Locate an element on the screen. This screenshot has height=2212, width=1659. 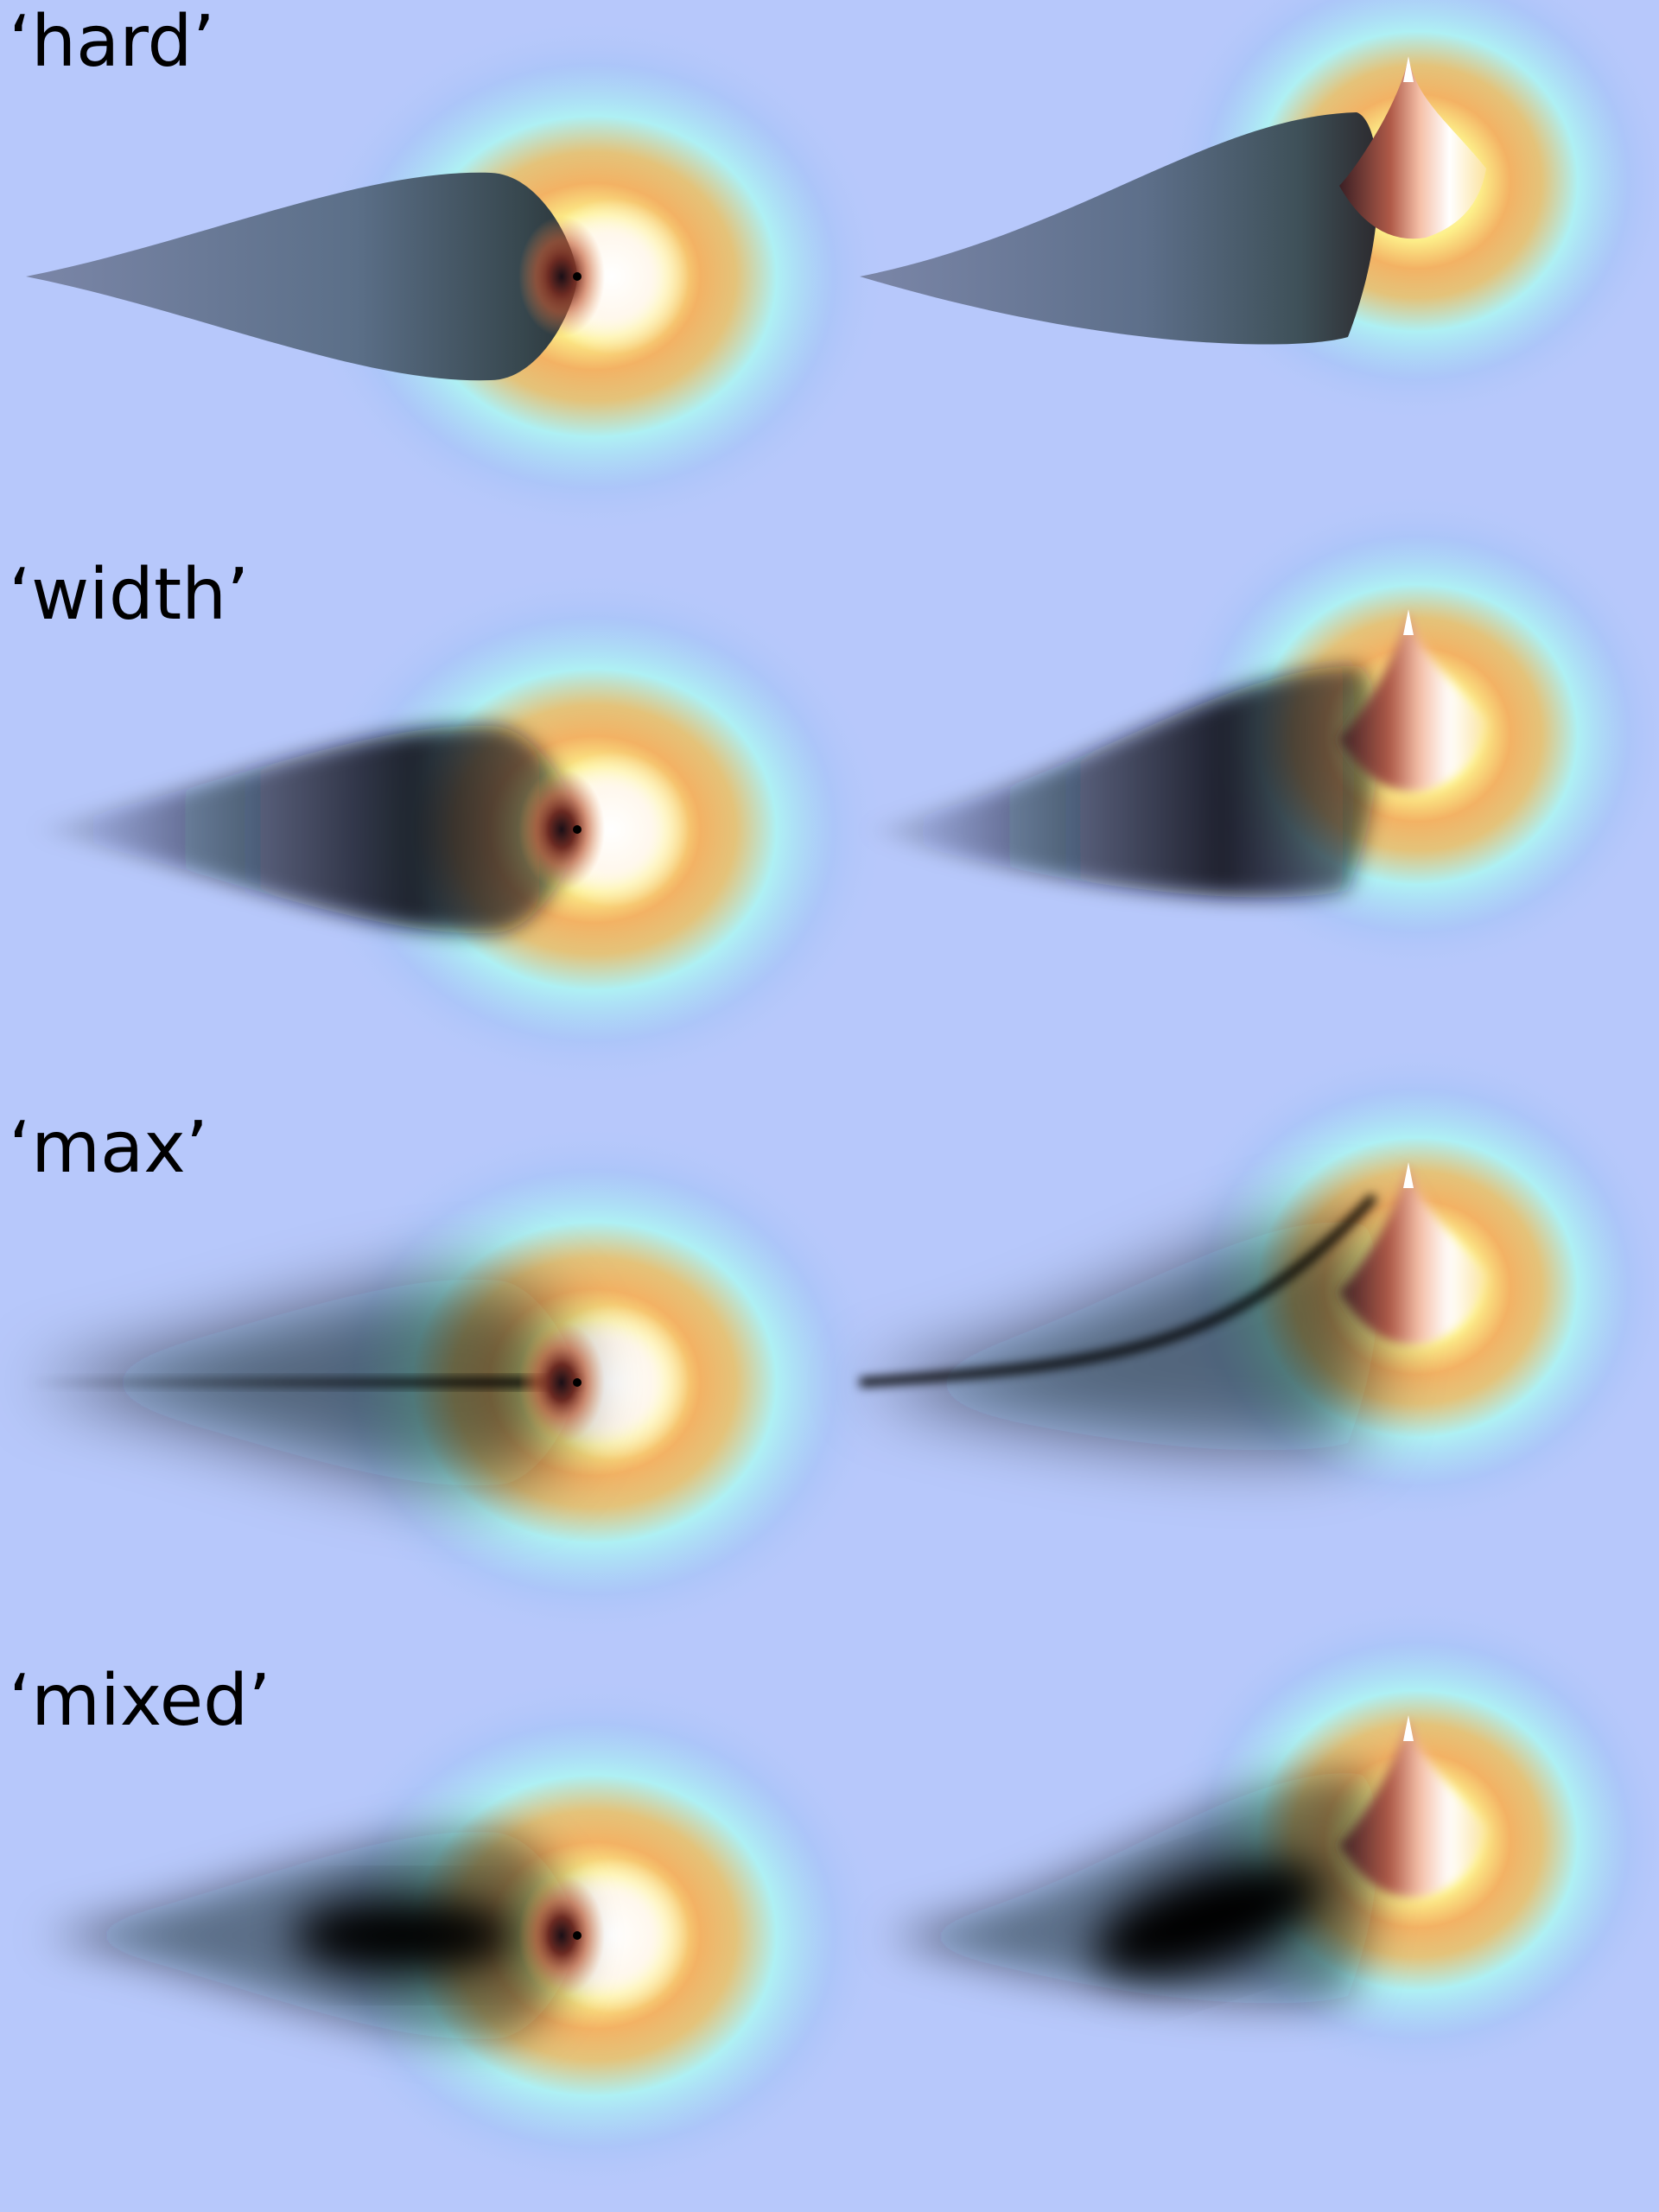
row-label-mixed: ‘mixed’ is located at coordinates (140, 1701).